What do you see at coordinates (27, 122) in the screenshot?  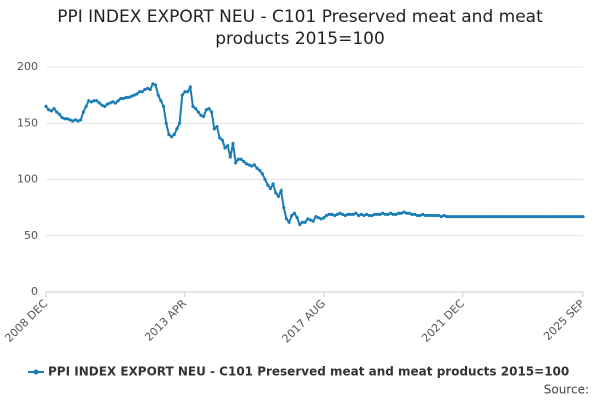 I see `y-tick-label: 150` at bounding box center [27, 122].